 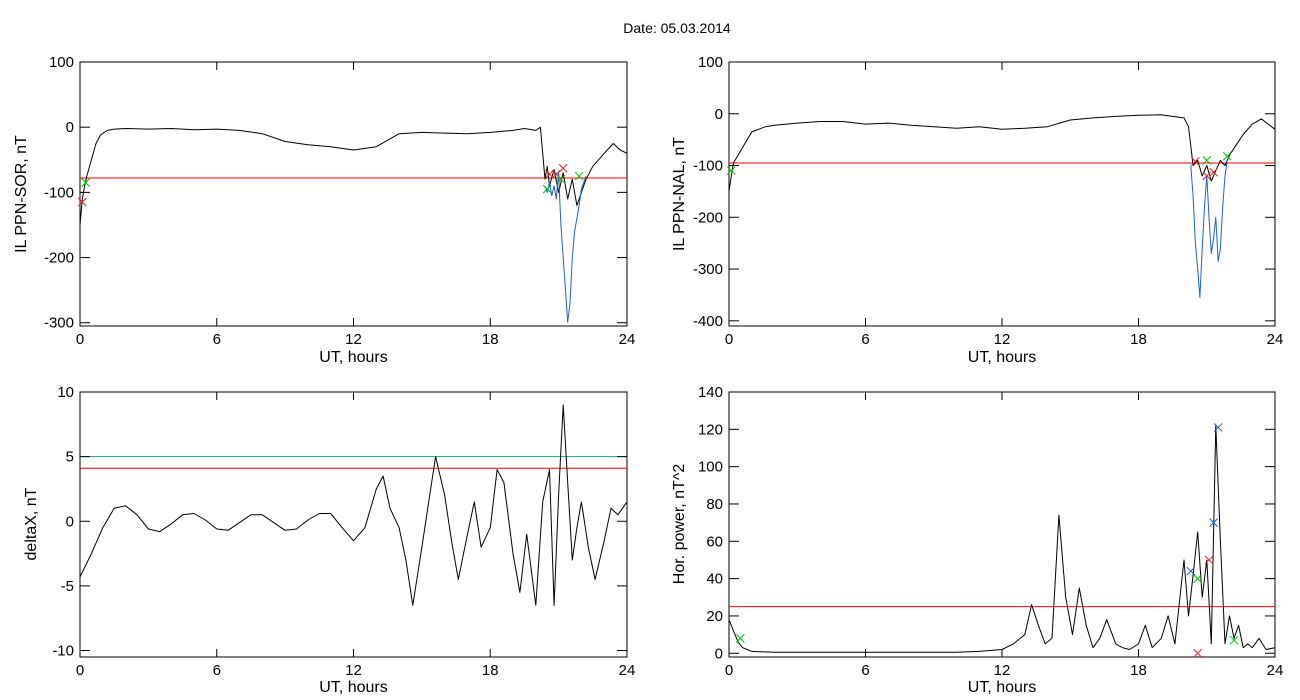 What do you see at coordinates (714, 504) in the screenshot?
I see `y-tick-label: 80` at bounding box center [714, 504].